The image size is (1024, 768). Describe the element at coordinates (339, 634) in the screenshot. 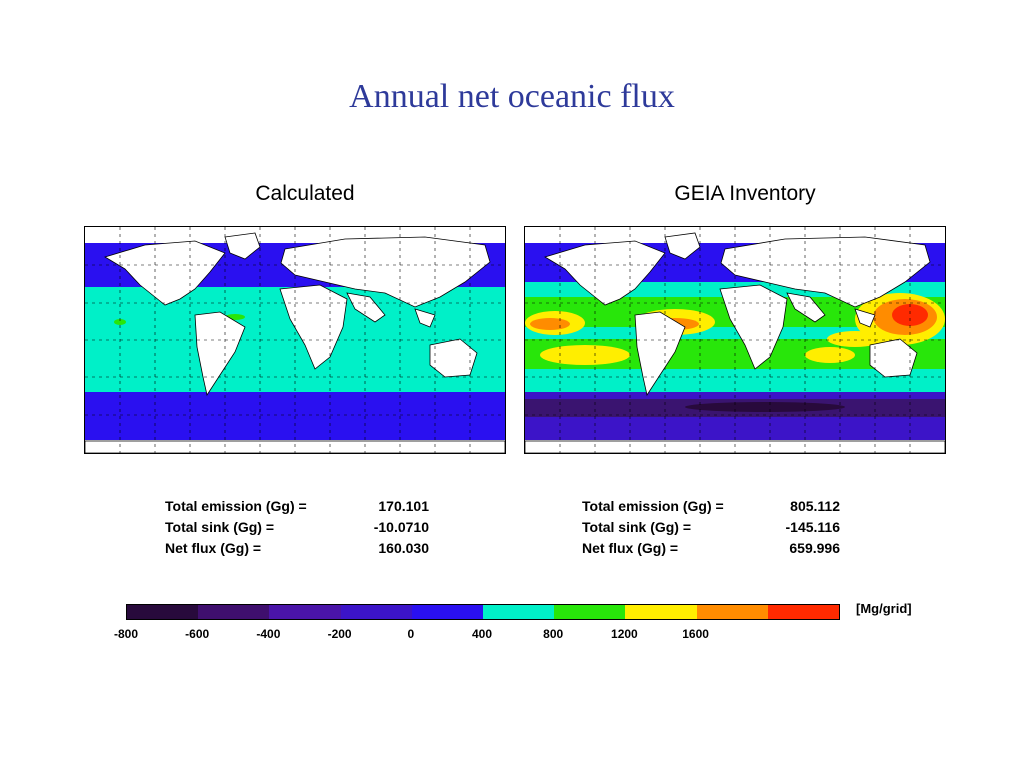

I see `colorbar-tick-label: -200` at that location.